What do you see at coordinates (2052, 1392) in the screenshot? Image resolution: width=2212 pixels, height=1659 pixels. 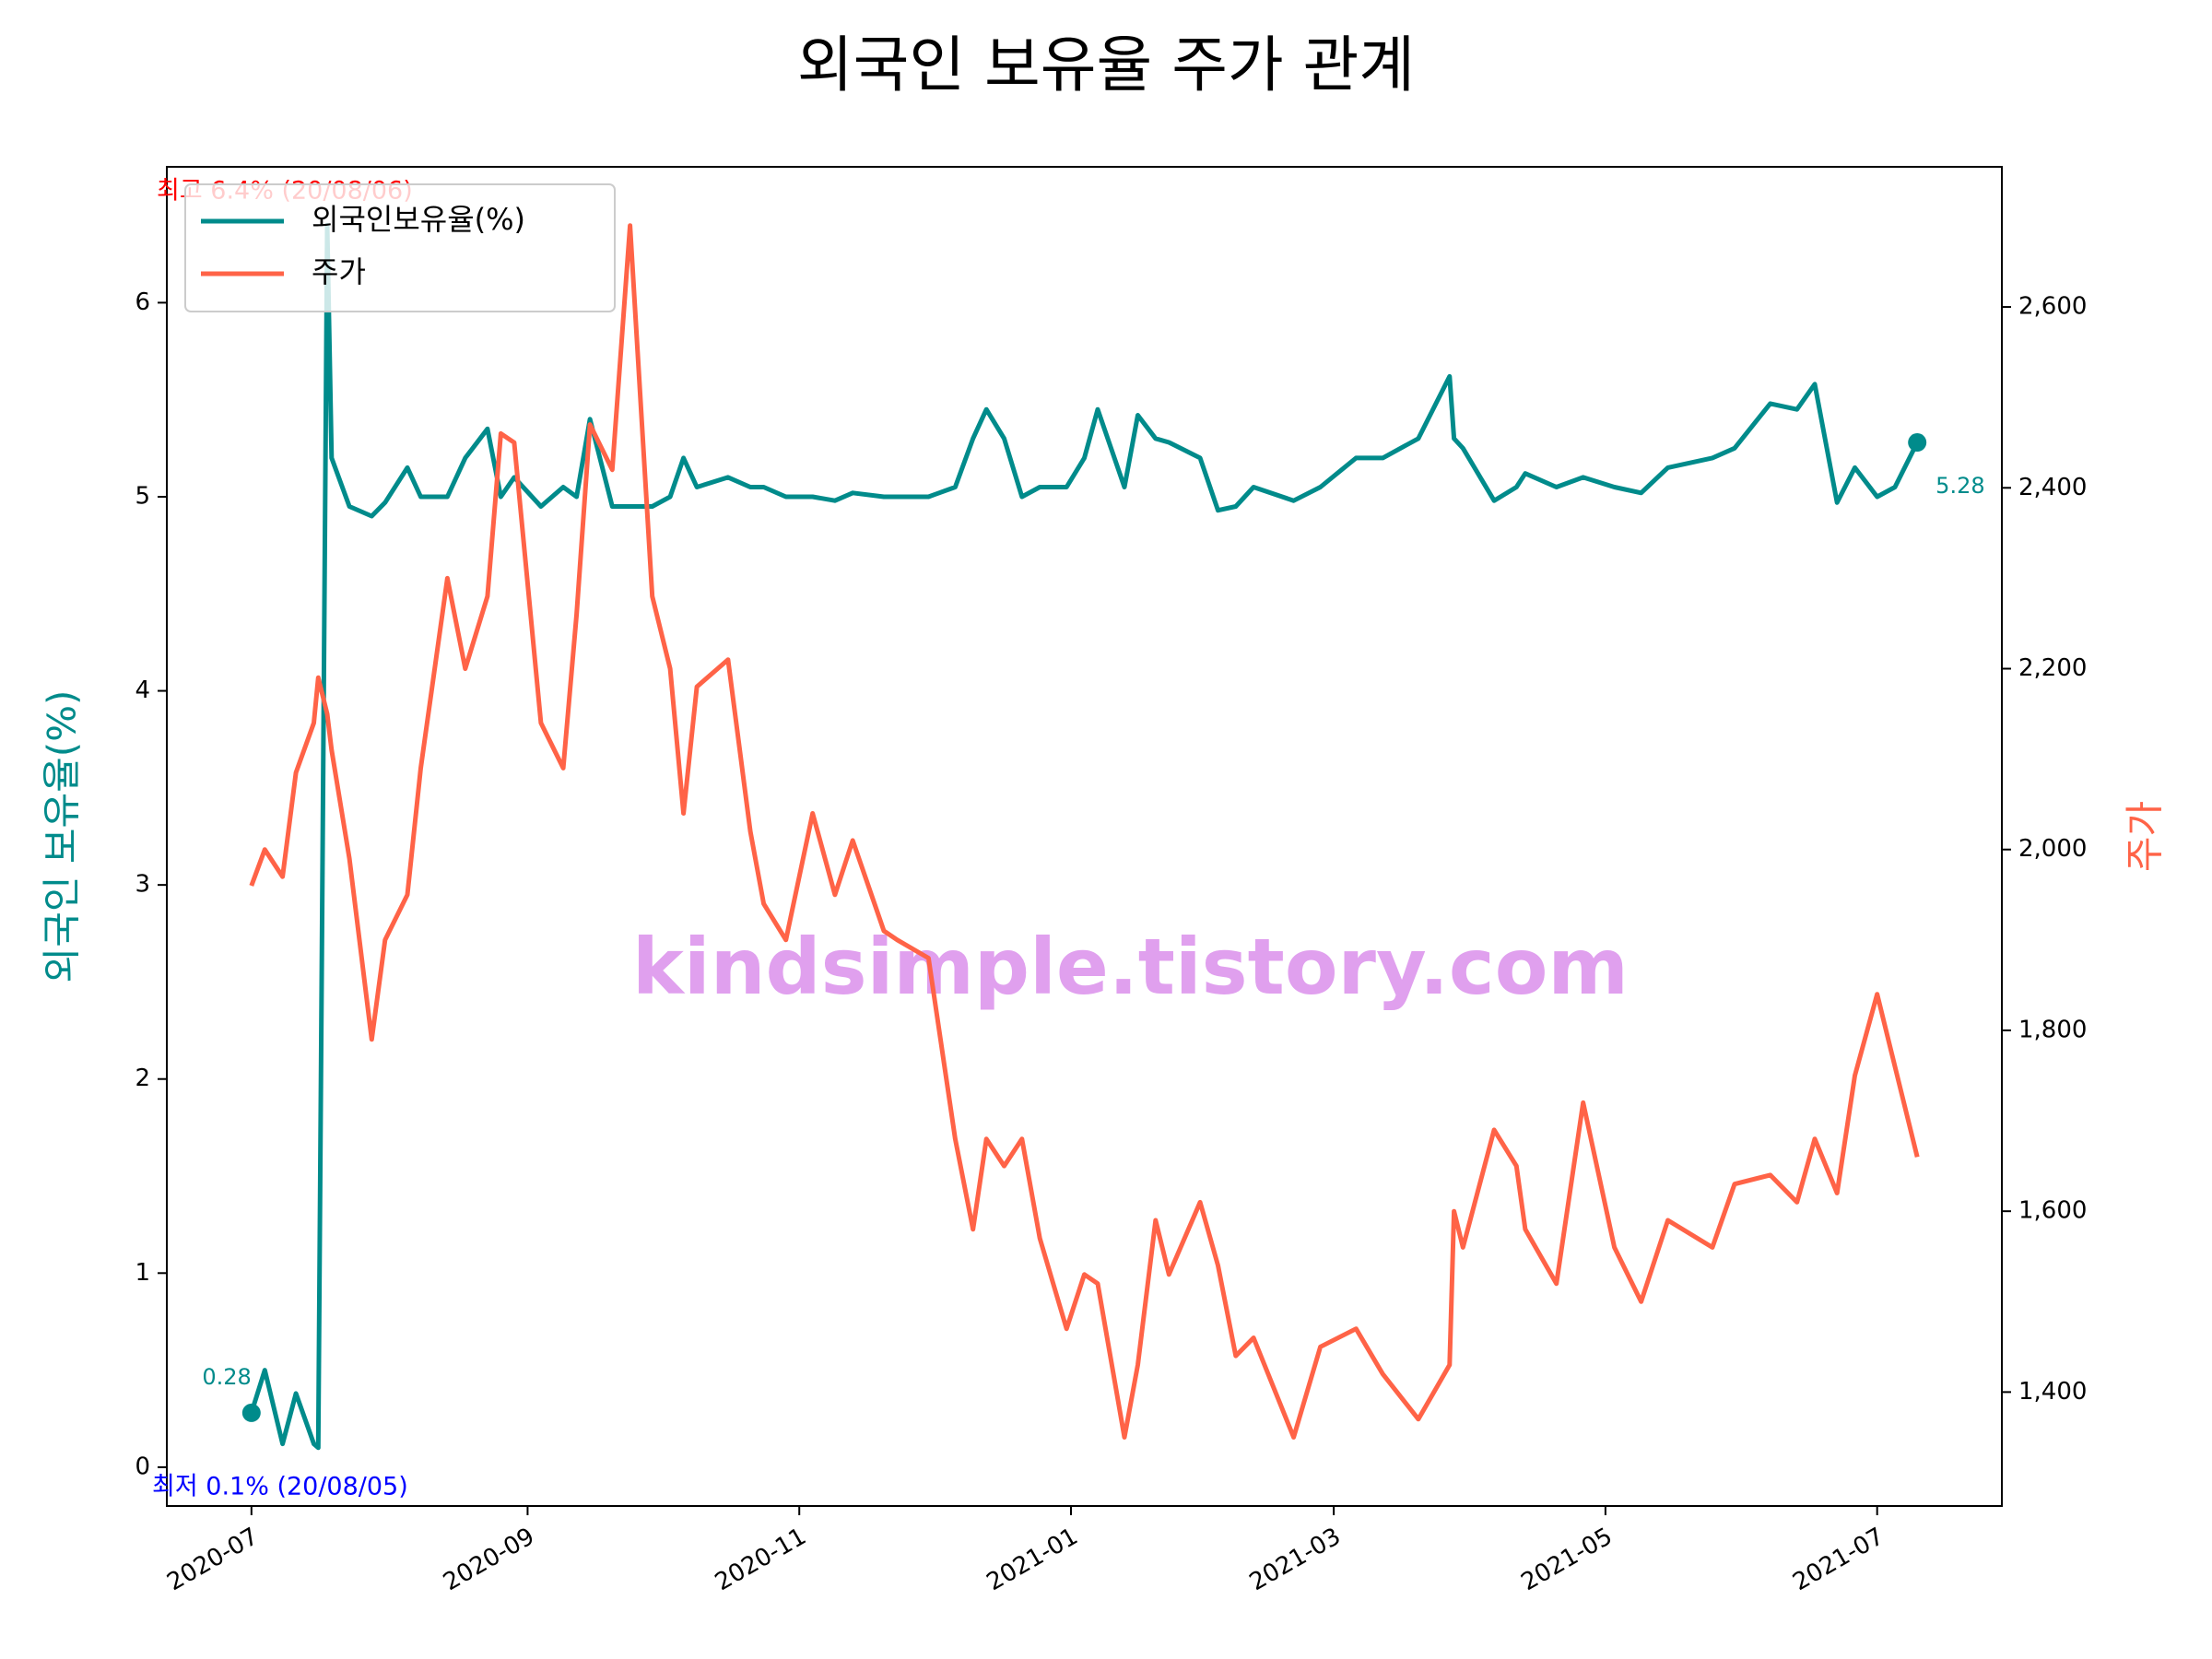 I see `y2-tick-label: 1,400` at bounding box center [2052, 1392].